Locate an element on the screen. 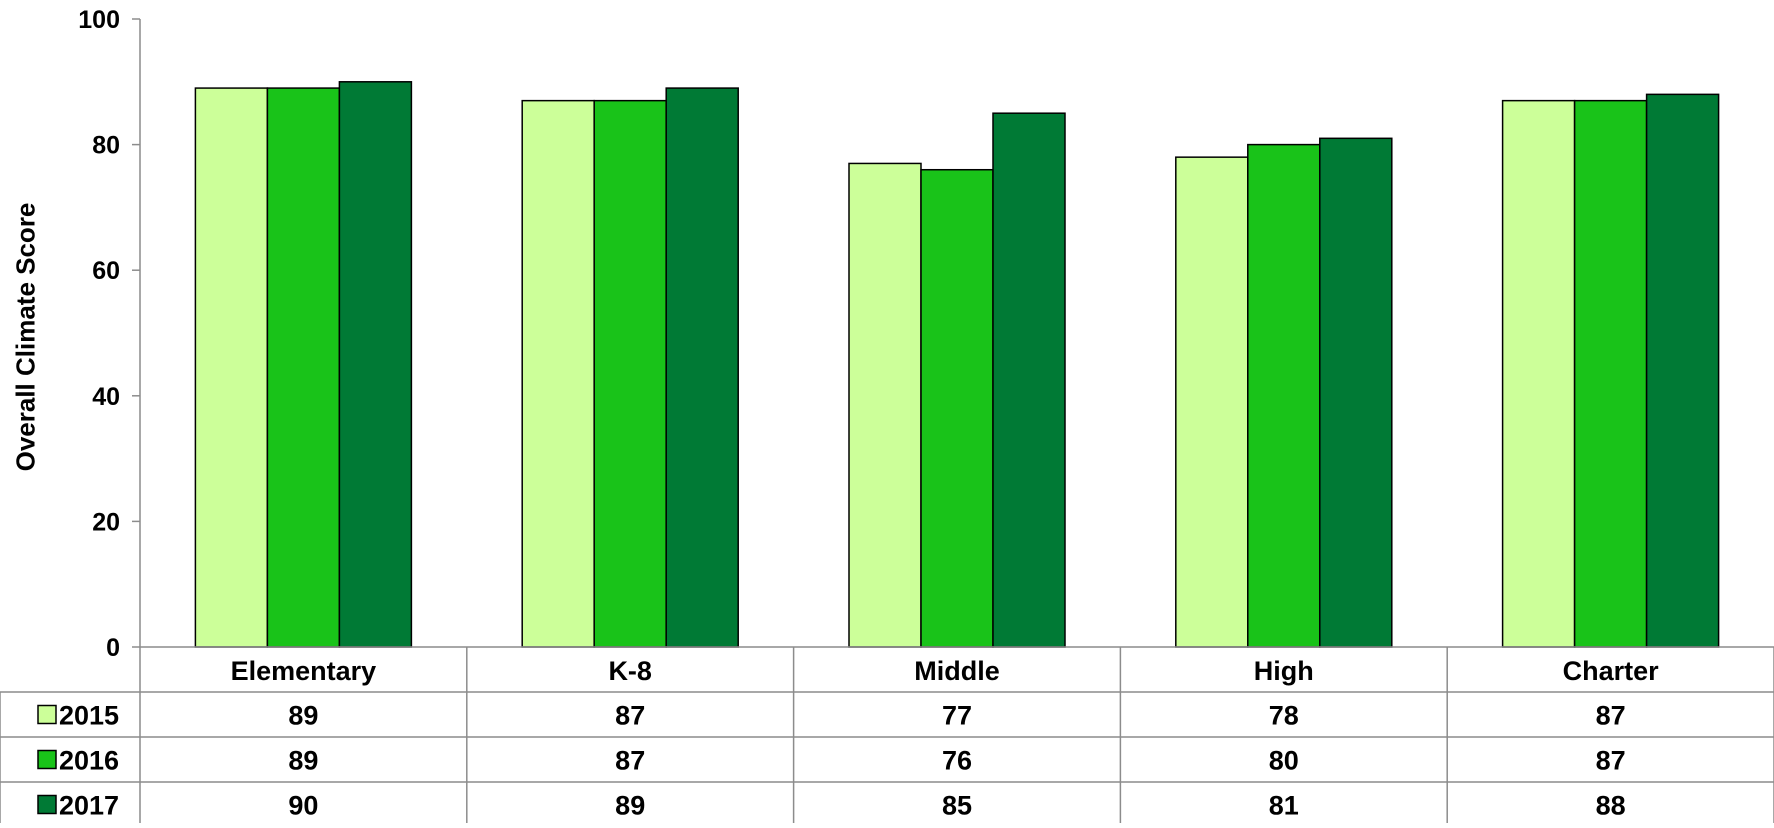 Image resolution: width=1774 pixels, height=828 pixels. data-label: 76 is located at coordinates (957, 761).